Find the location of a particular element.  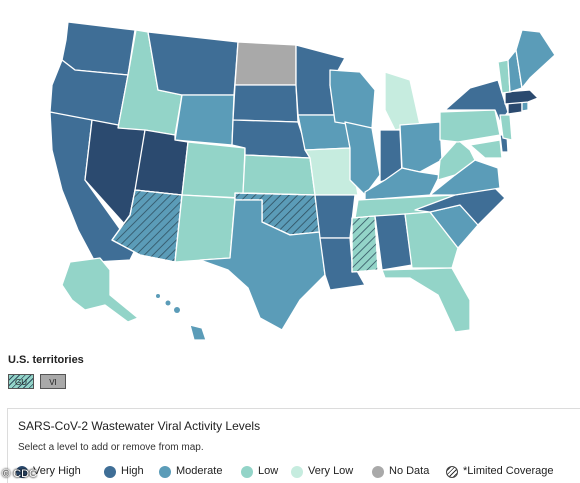

state-ga is located at coordinates (431, 240).